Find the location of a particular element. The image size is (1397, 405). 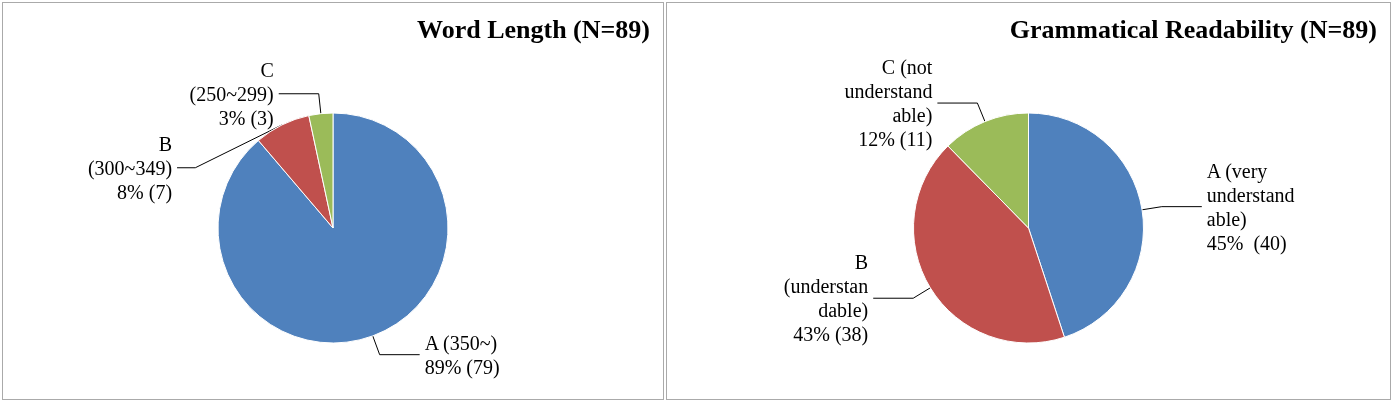

data-label: 89% (79) is located at coordinates (462, 367).